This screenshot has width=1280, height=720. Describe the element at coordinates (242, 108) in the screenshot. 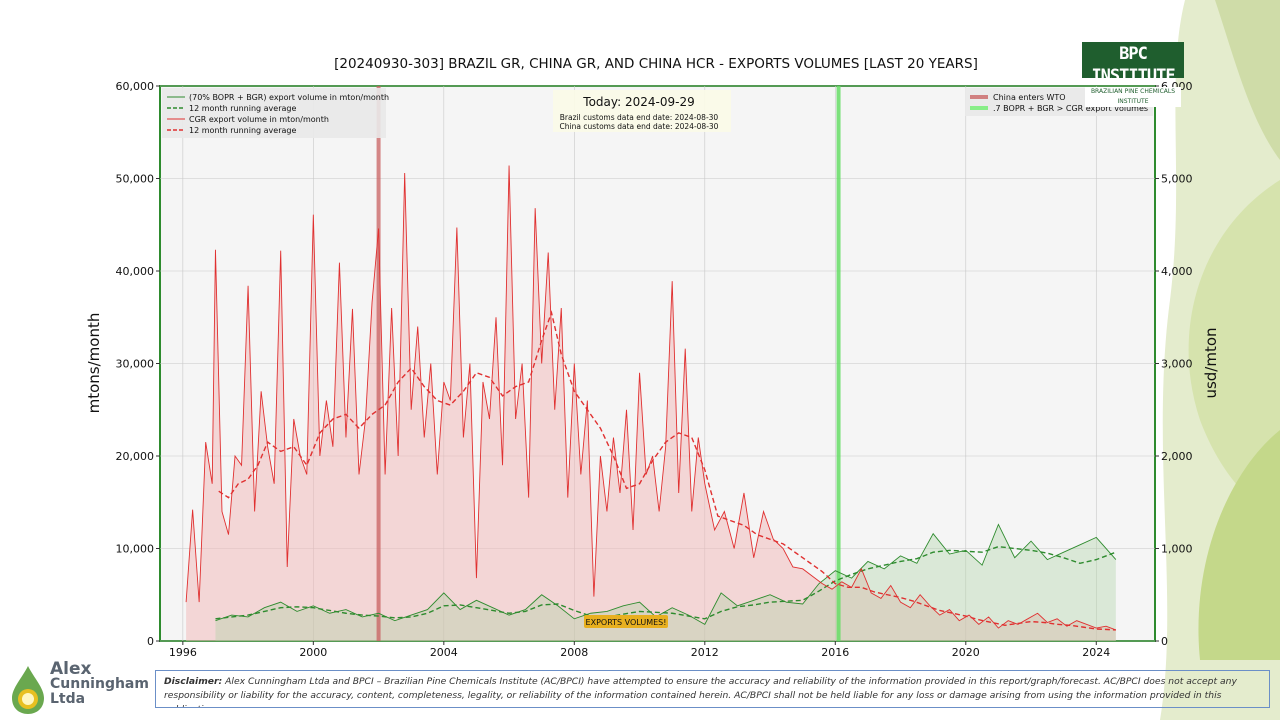

I see `legend-entry-green-avg: 12 month running average` at that location.